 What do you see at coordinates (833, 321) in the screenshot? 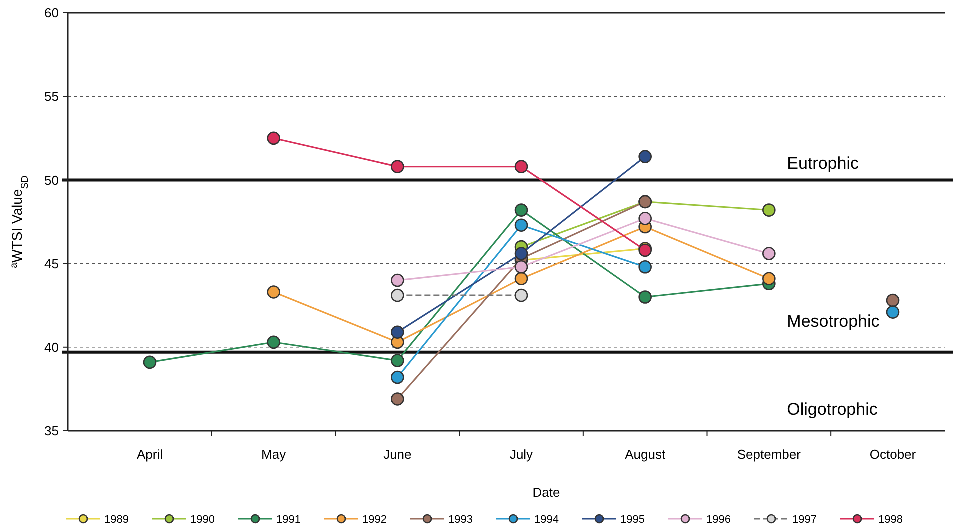
I see `annotation: Mesotrophic` at bounding box center [833, 321].